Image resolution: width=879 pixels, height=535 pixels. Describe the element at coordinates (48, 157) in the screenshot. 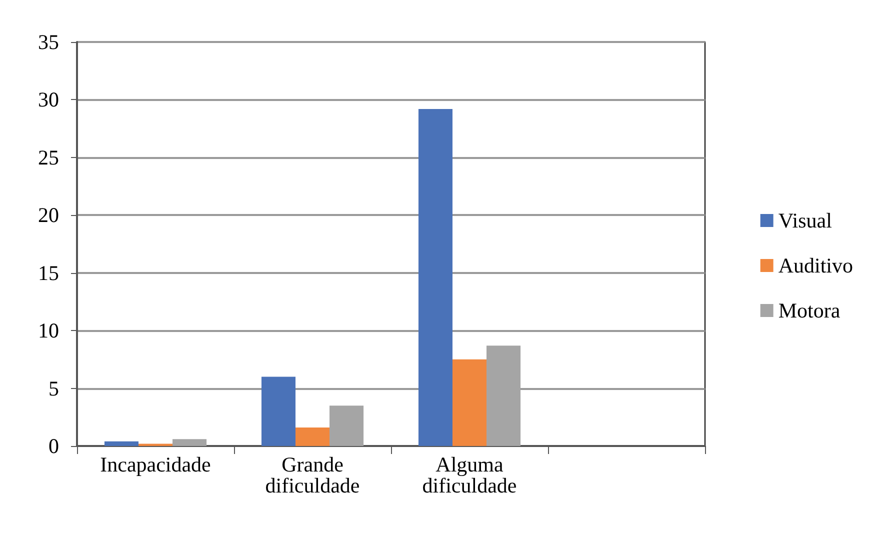

I see `y-tick-label: 25` at that location.